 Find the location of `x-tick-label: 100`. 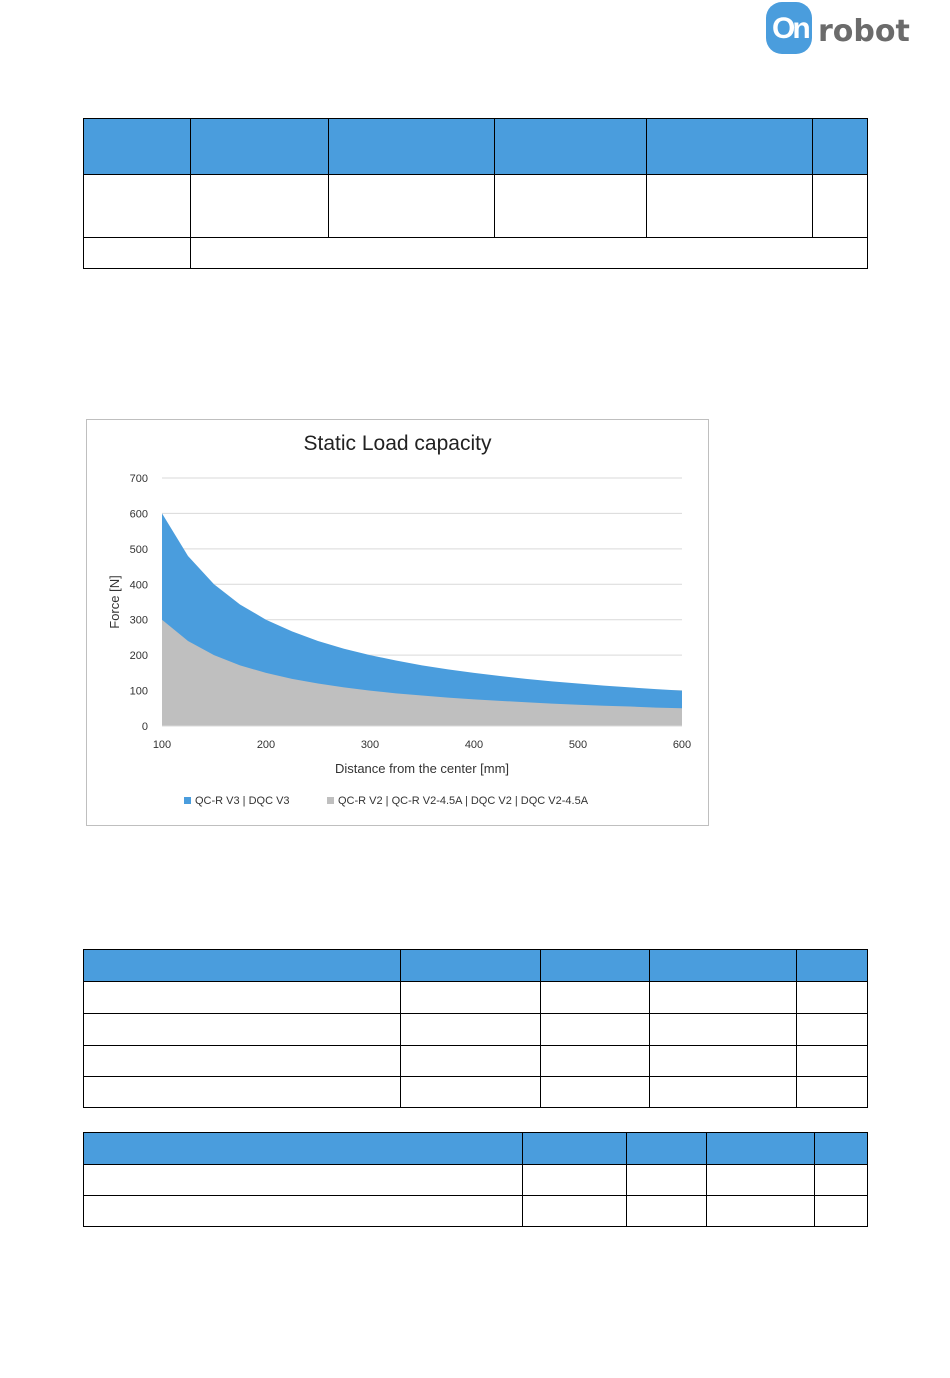

x-tick-label: 100 is located at coordinates (162, 745).